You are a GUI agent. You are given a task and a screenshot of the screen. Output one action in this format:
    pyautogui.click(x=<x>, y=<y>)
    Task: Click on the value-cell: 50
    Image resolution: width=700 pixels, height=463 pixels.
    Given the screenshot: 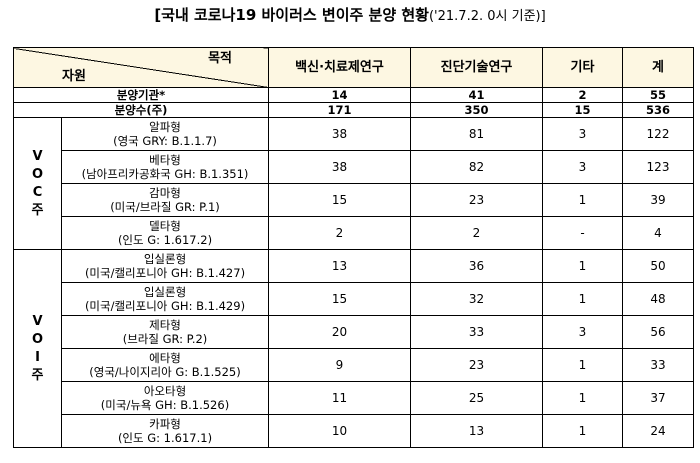 What is the action you would take?
    pyautogui.click(x=658, y=266)
    